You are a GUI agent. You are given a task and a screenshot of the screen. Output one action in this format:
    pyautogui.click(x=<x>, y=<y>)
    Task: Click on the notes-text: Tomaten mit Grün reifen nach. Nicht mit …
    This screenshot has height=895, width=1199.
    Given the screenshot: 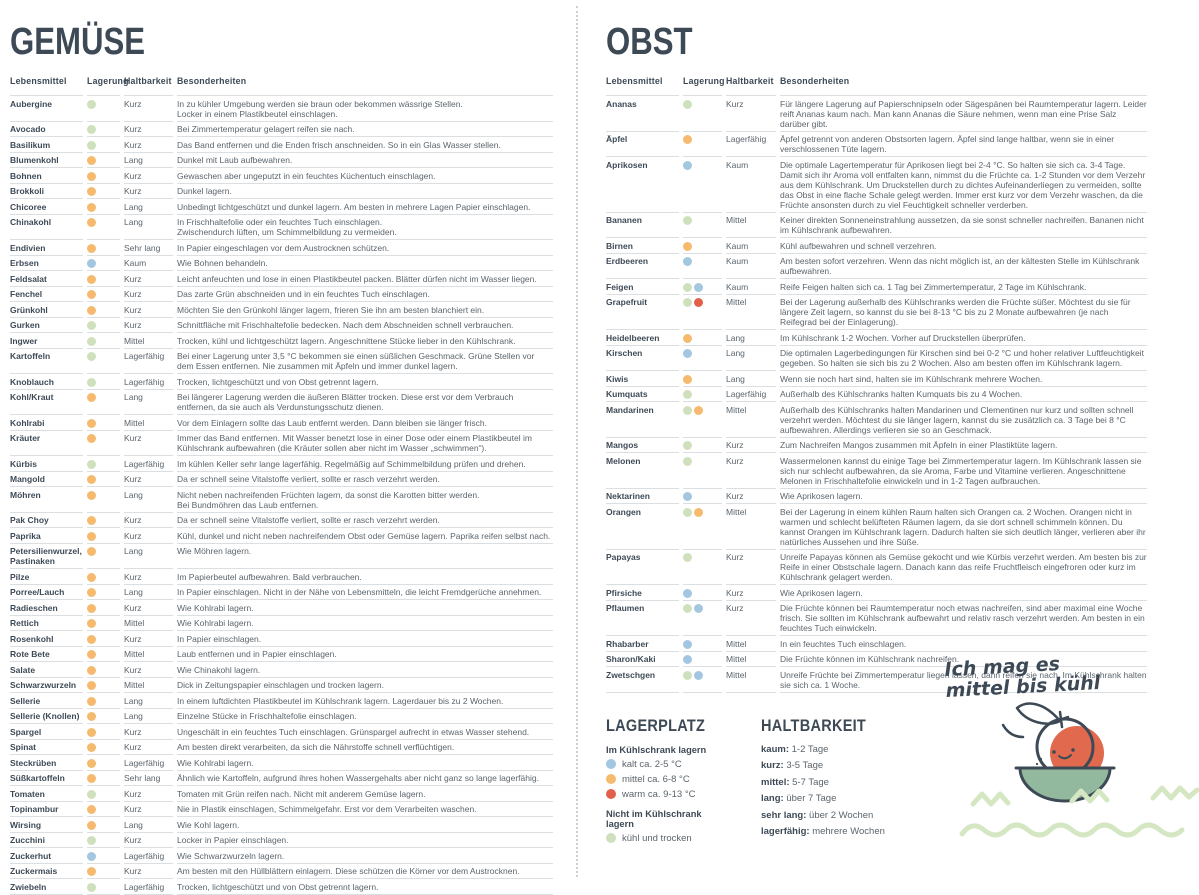 What is the action you would take?
    pyautogui.click(x=365, y=793)
    